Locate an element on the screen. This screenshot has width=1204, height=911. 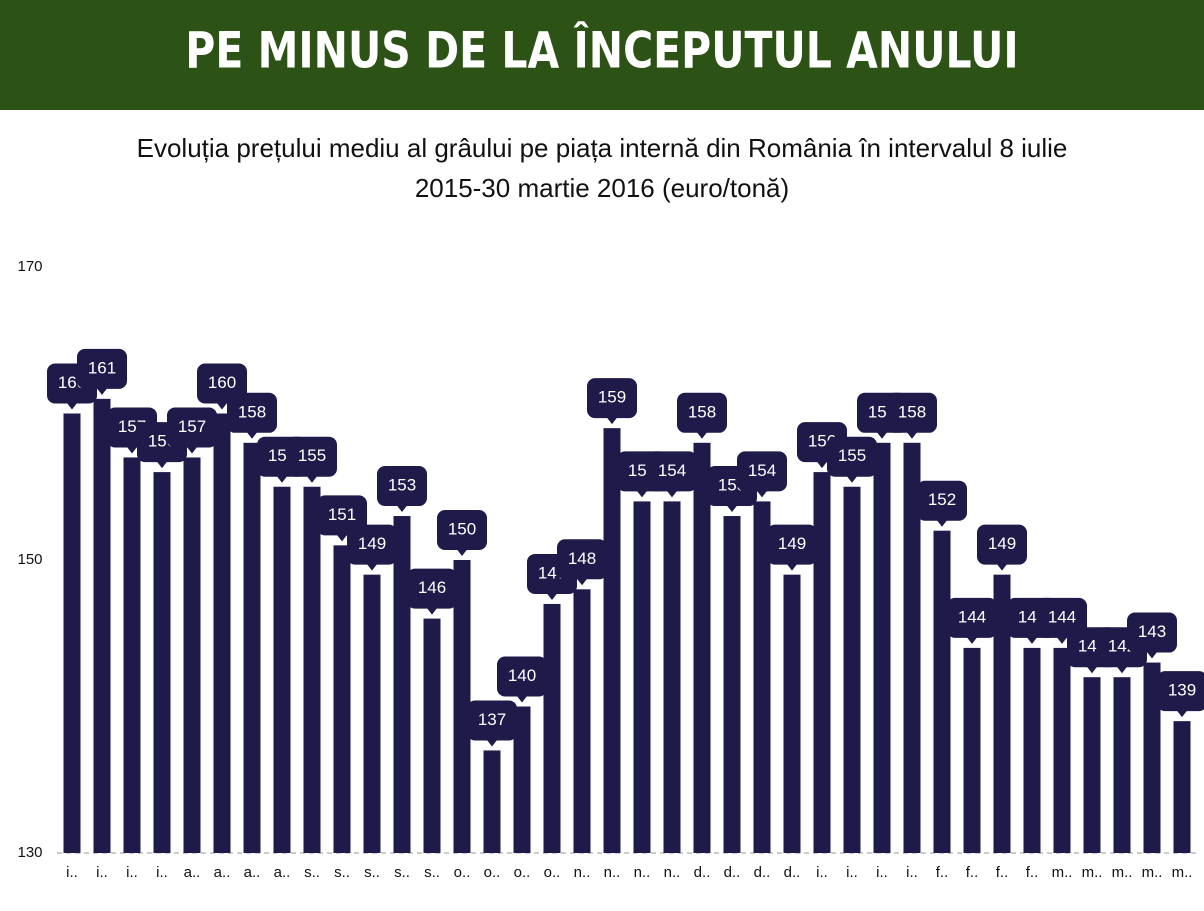
data-label: 139 is located at coordinates (1182, 690).